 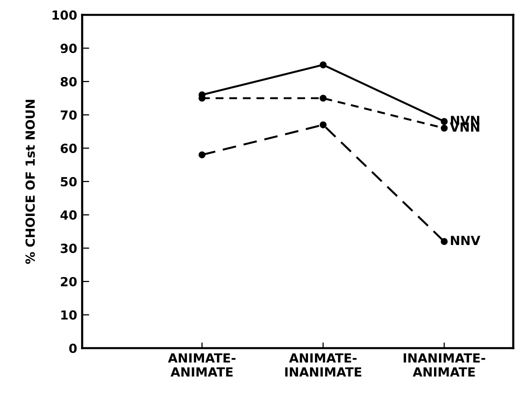 What do you see at coordinates (465, 240) in the screenshot?
I see `series-label: NNV` at bounding box center [465, 240].